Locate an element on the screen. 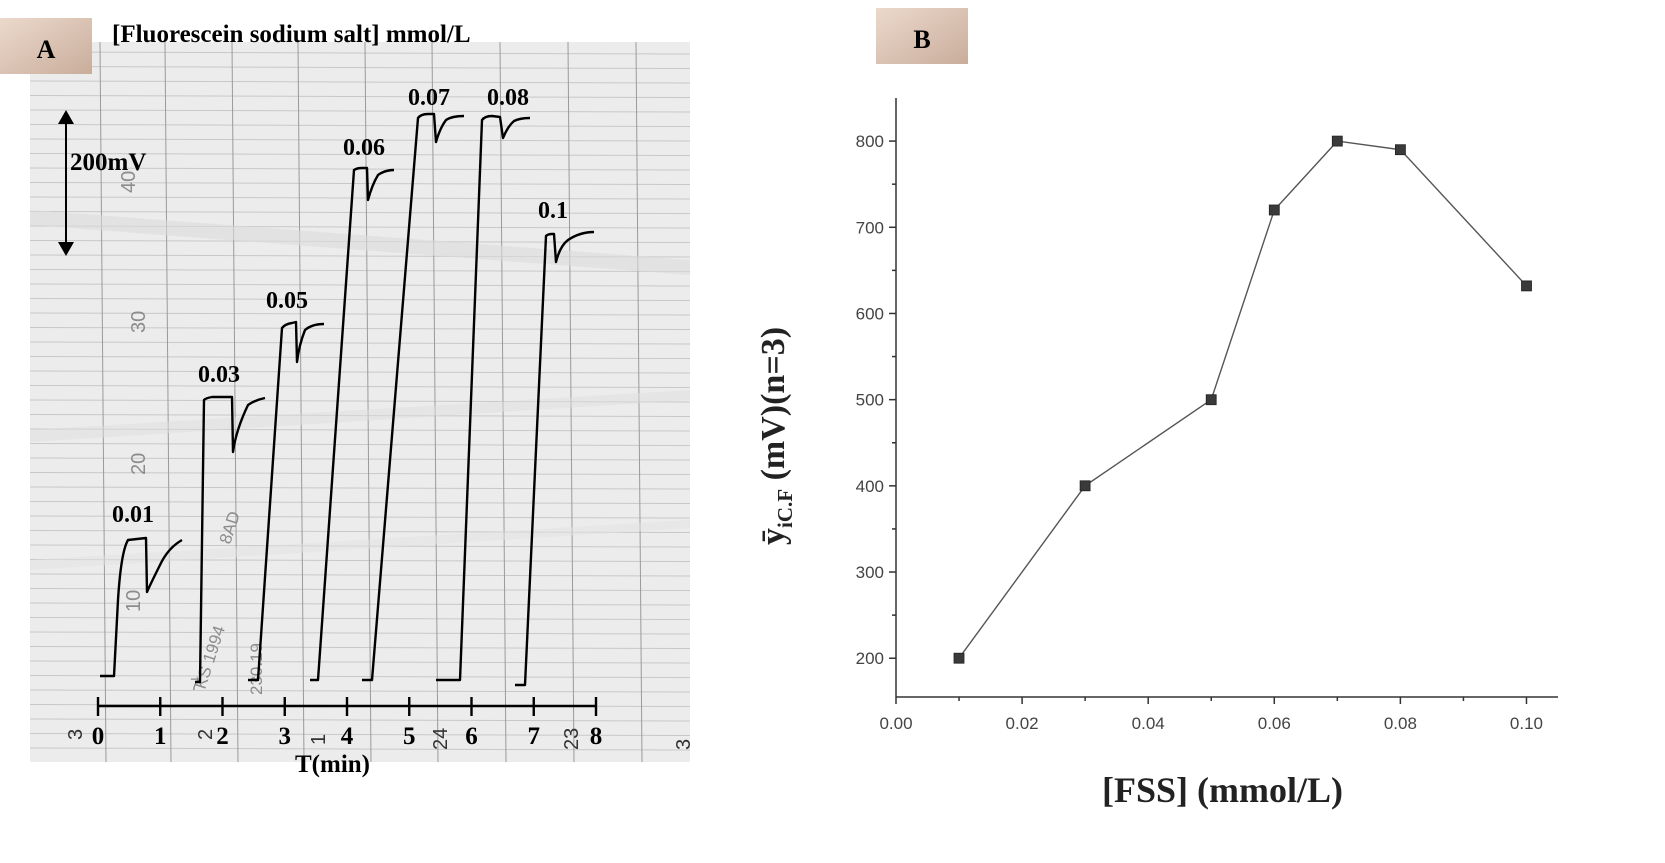  time-axis is located at coordinates (347, 706).